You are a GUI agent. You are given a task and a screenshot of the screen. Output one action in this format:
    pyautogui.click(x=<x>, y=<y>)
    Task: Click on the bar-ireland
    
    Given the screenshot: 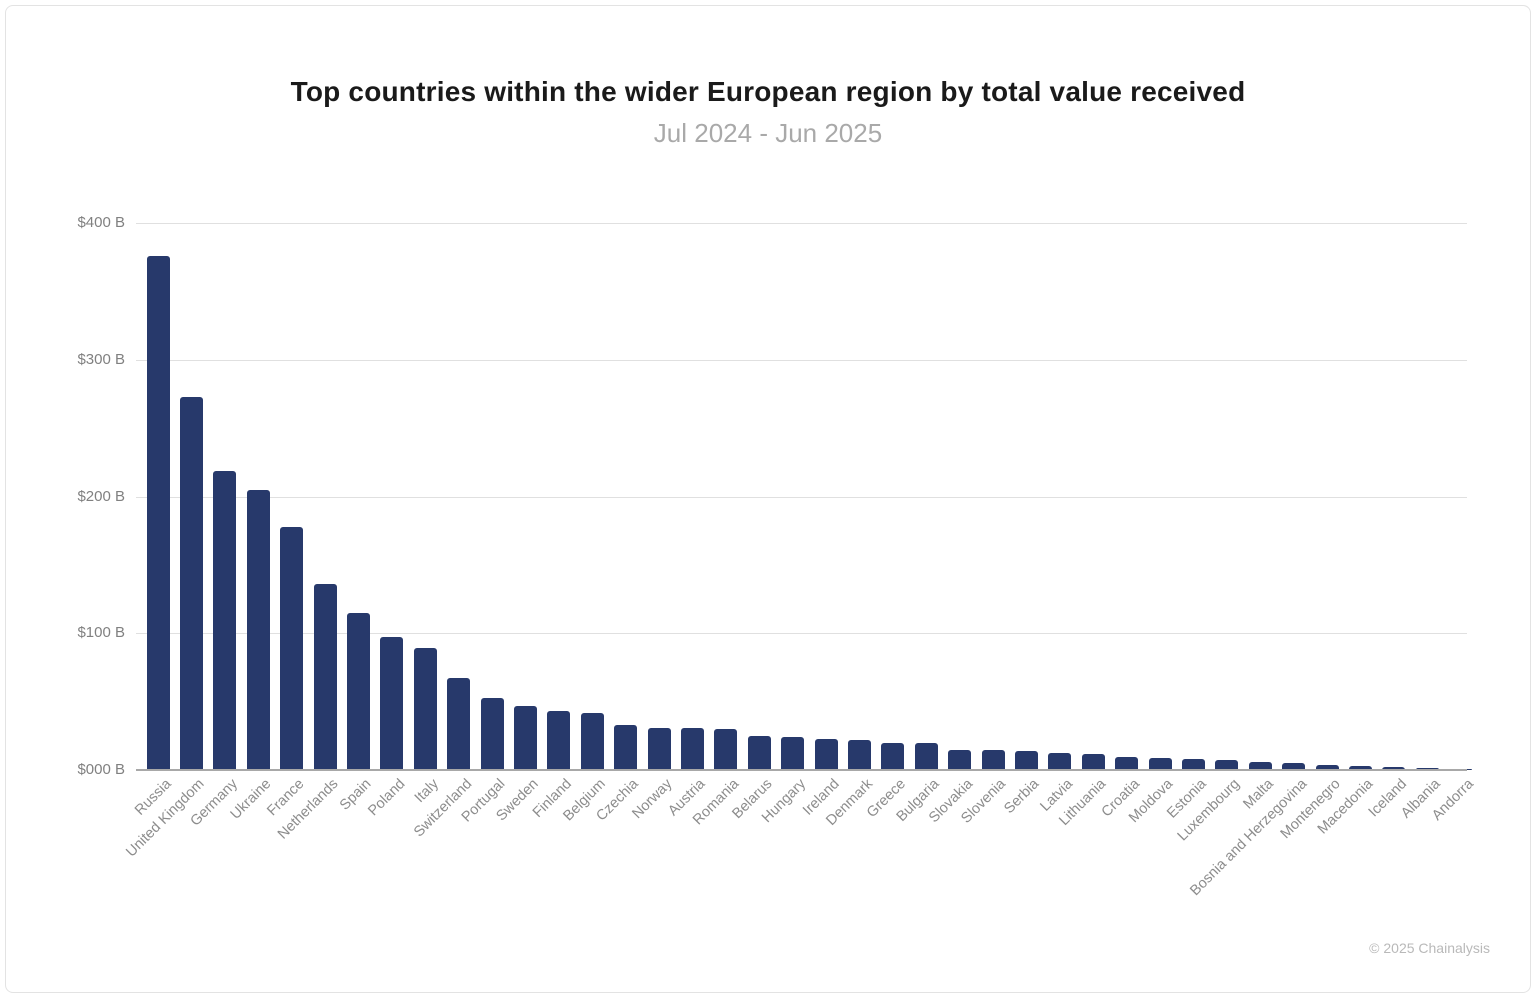 What is the action you would take?
    pyautogui.click(x=826, y=754)
    